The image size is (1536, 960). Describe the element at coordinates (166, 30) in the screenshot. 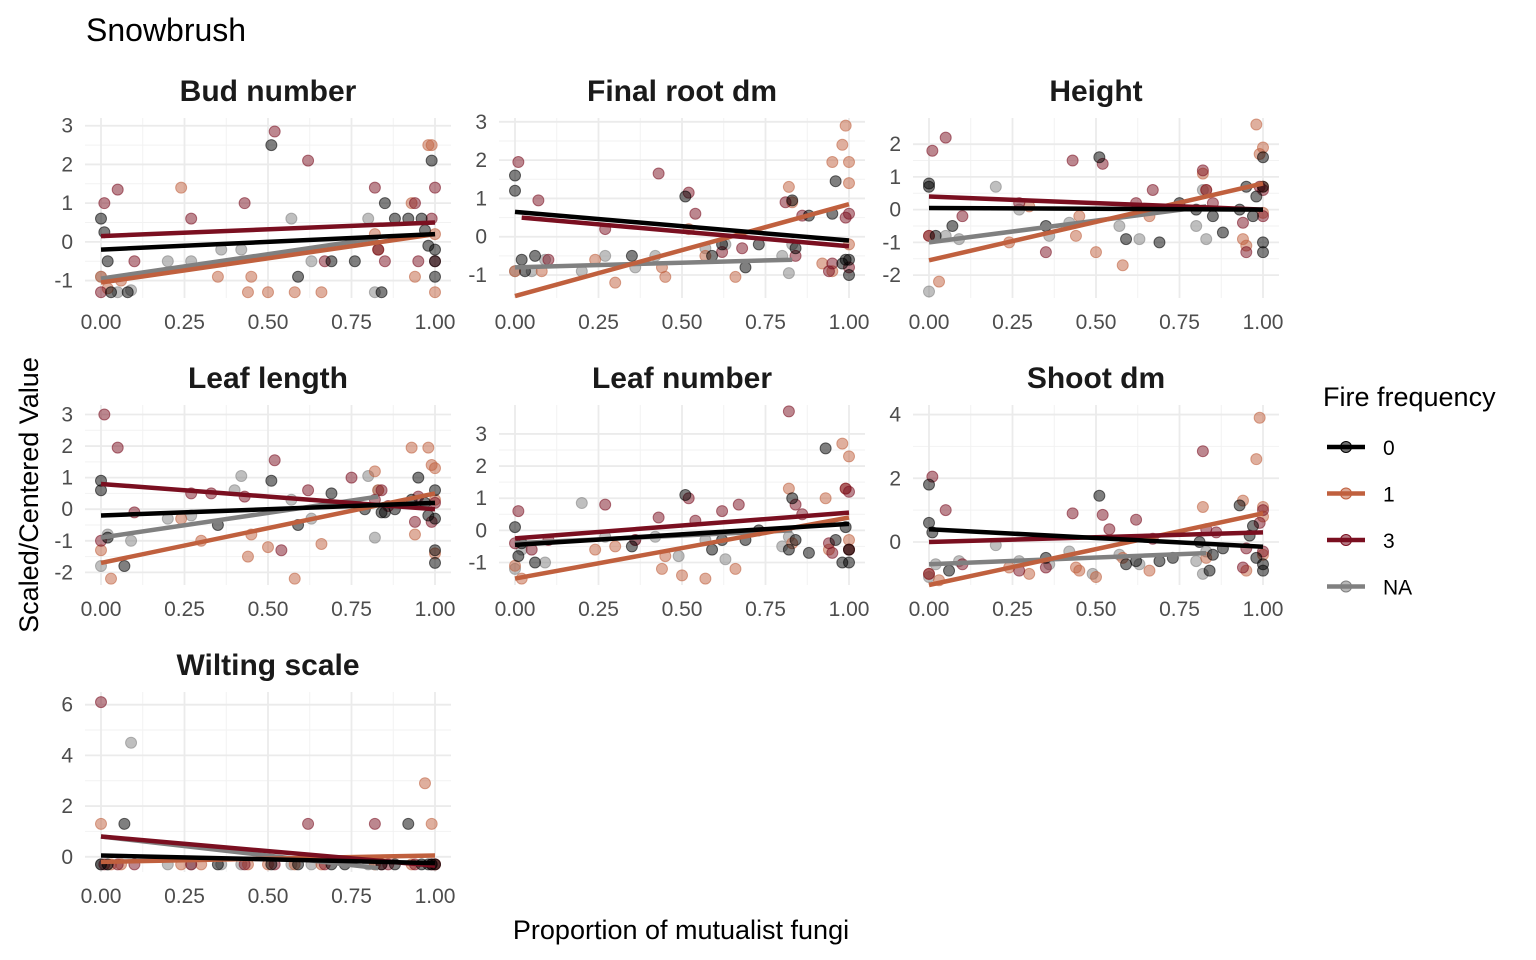

I see `chart-title: Snowbrush` at that location.